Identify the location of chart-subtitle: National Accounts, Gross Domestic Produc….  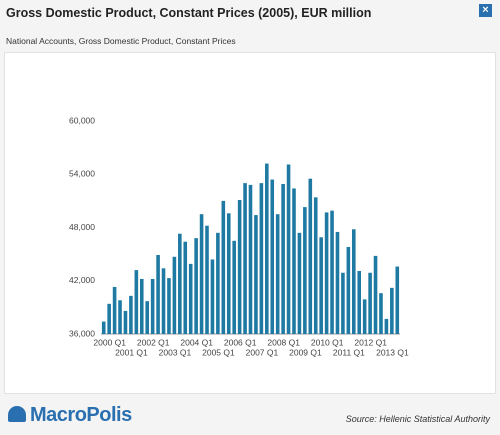
(121, 41).